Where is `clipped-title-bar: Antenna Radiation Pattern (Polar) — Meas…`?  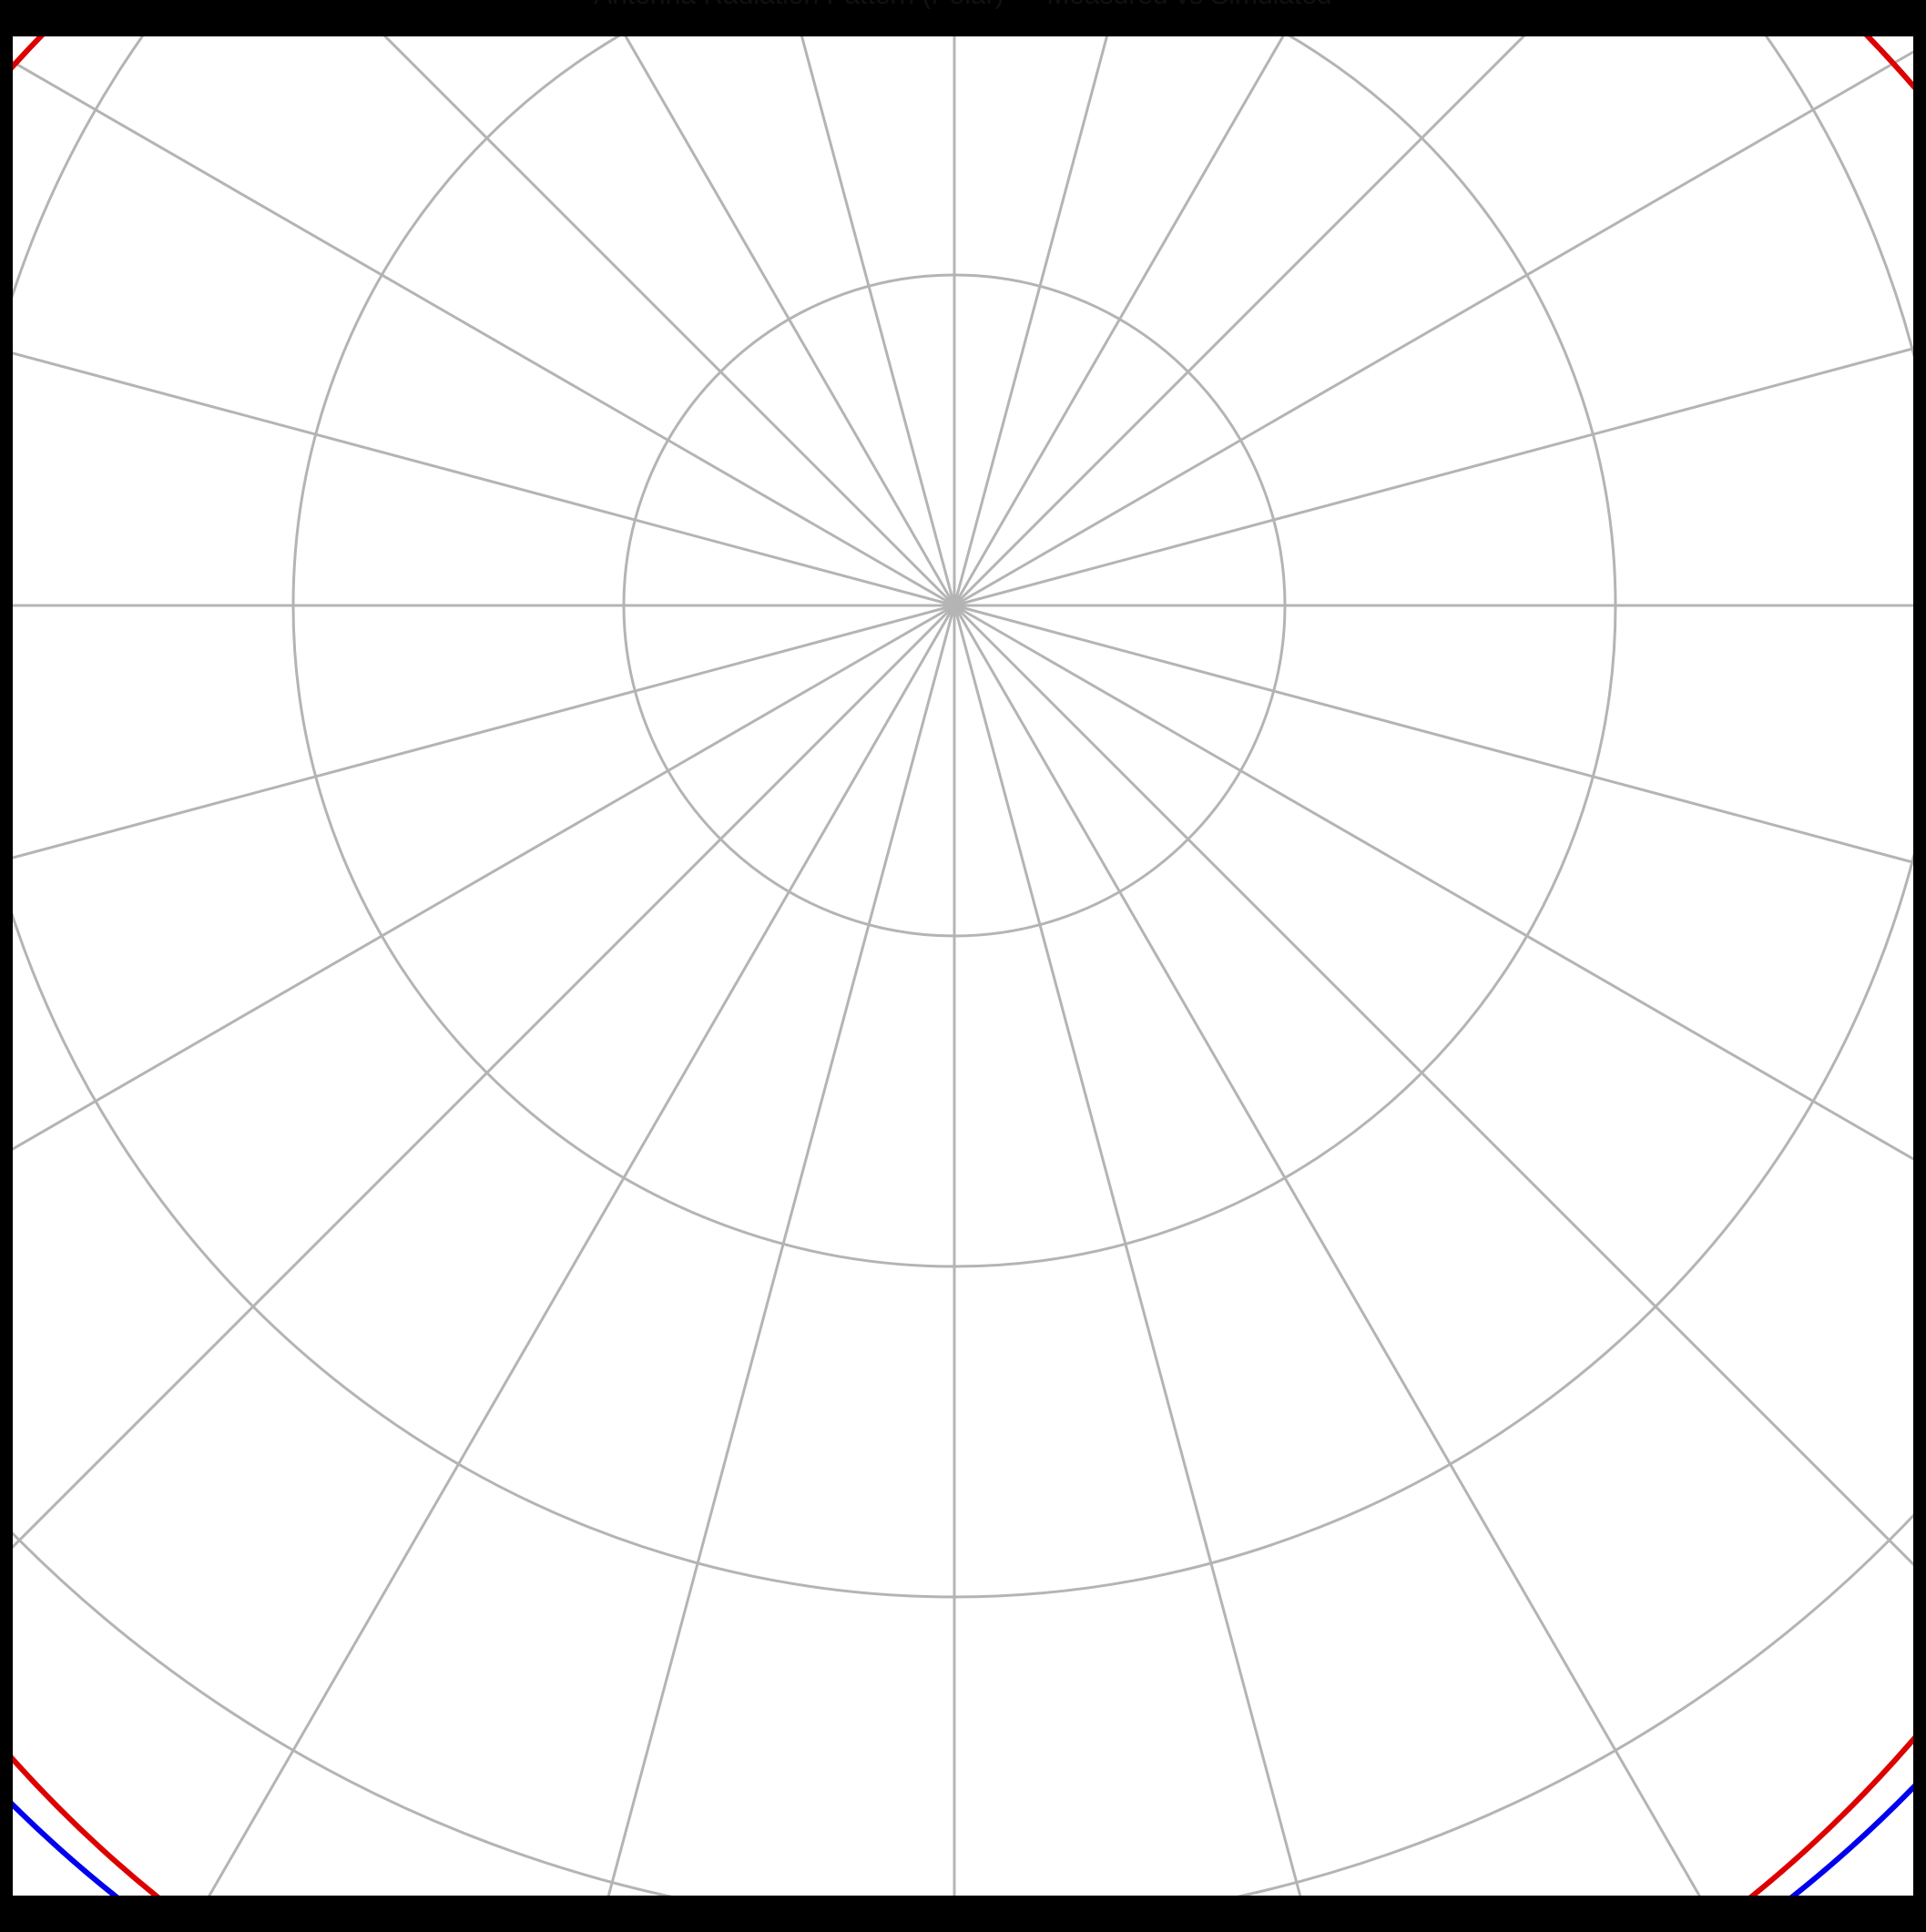
clipped-title-bar: Antenna Radiation Pattern (Polar) — Meas… is located at coordinates (963, 18).